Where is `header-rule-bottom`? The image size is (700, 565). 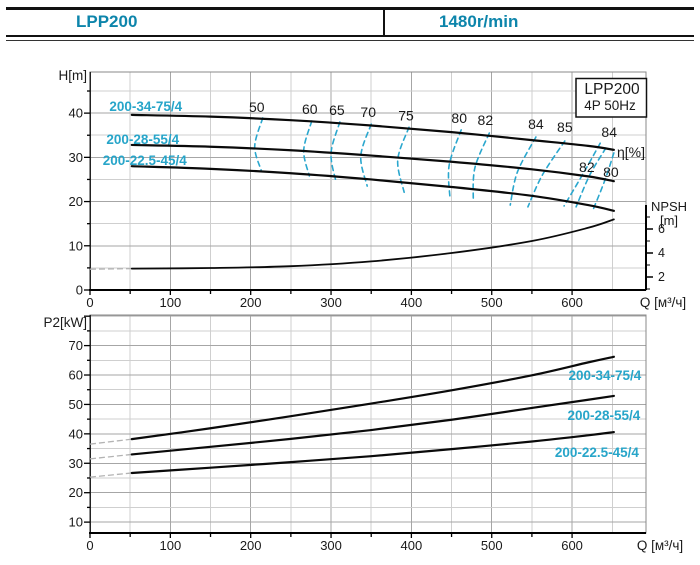 header-rule-bottom is located at coordinates (350, 35).